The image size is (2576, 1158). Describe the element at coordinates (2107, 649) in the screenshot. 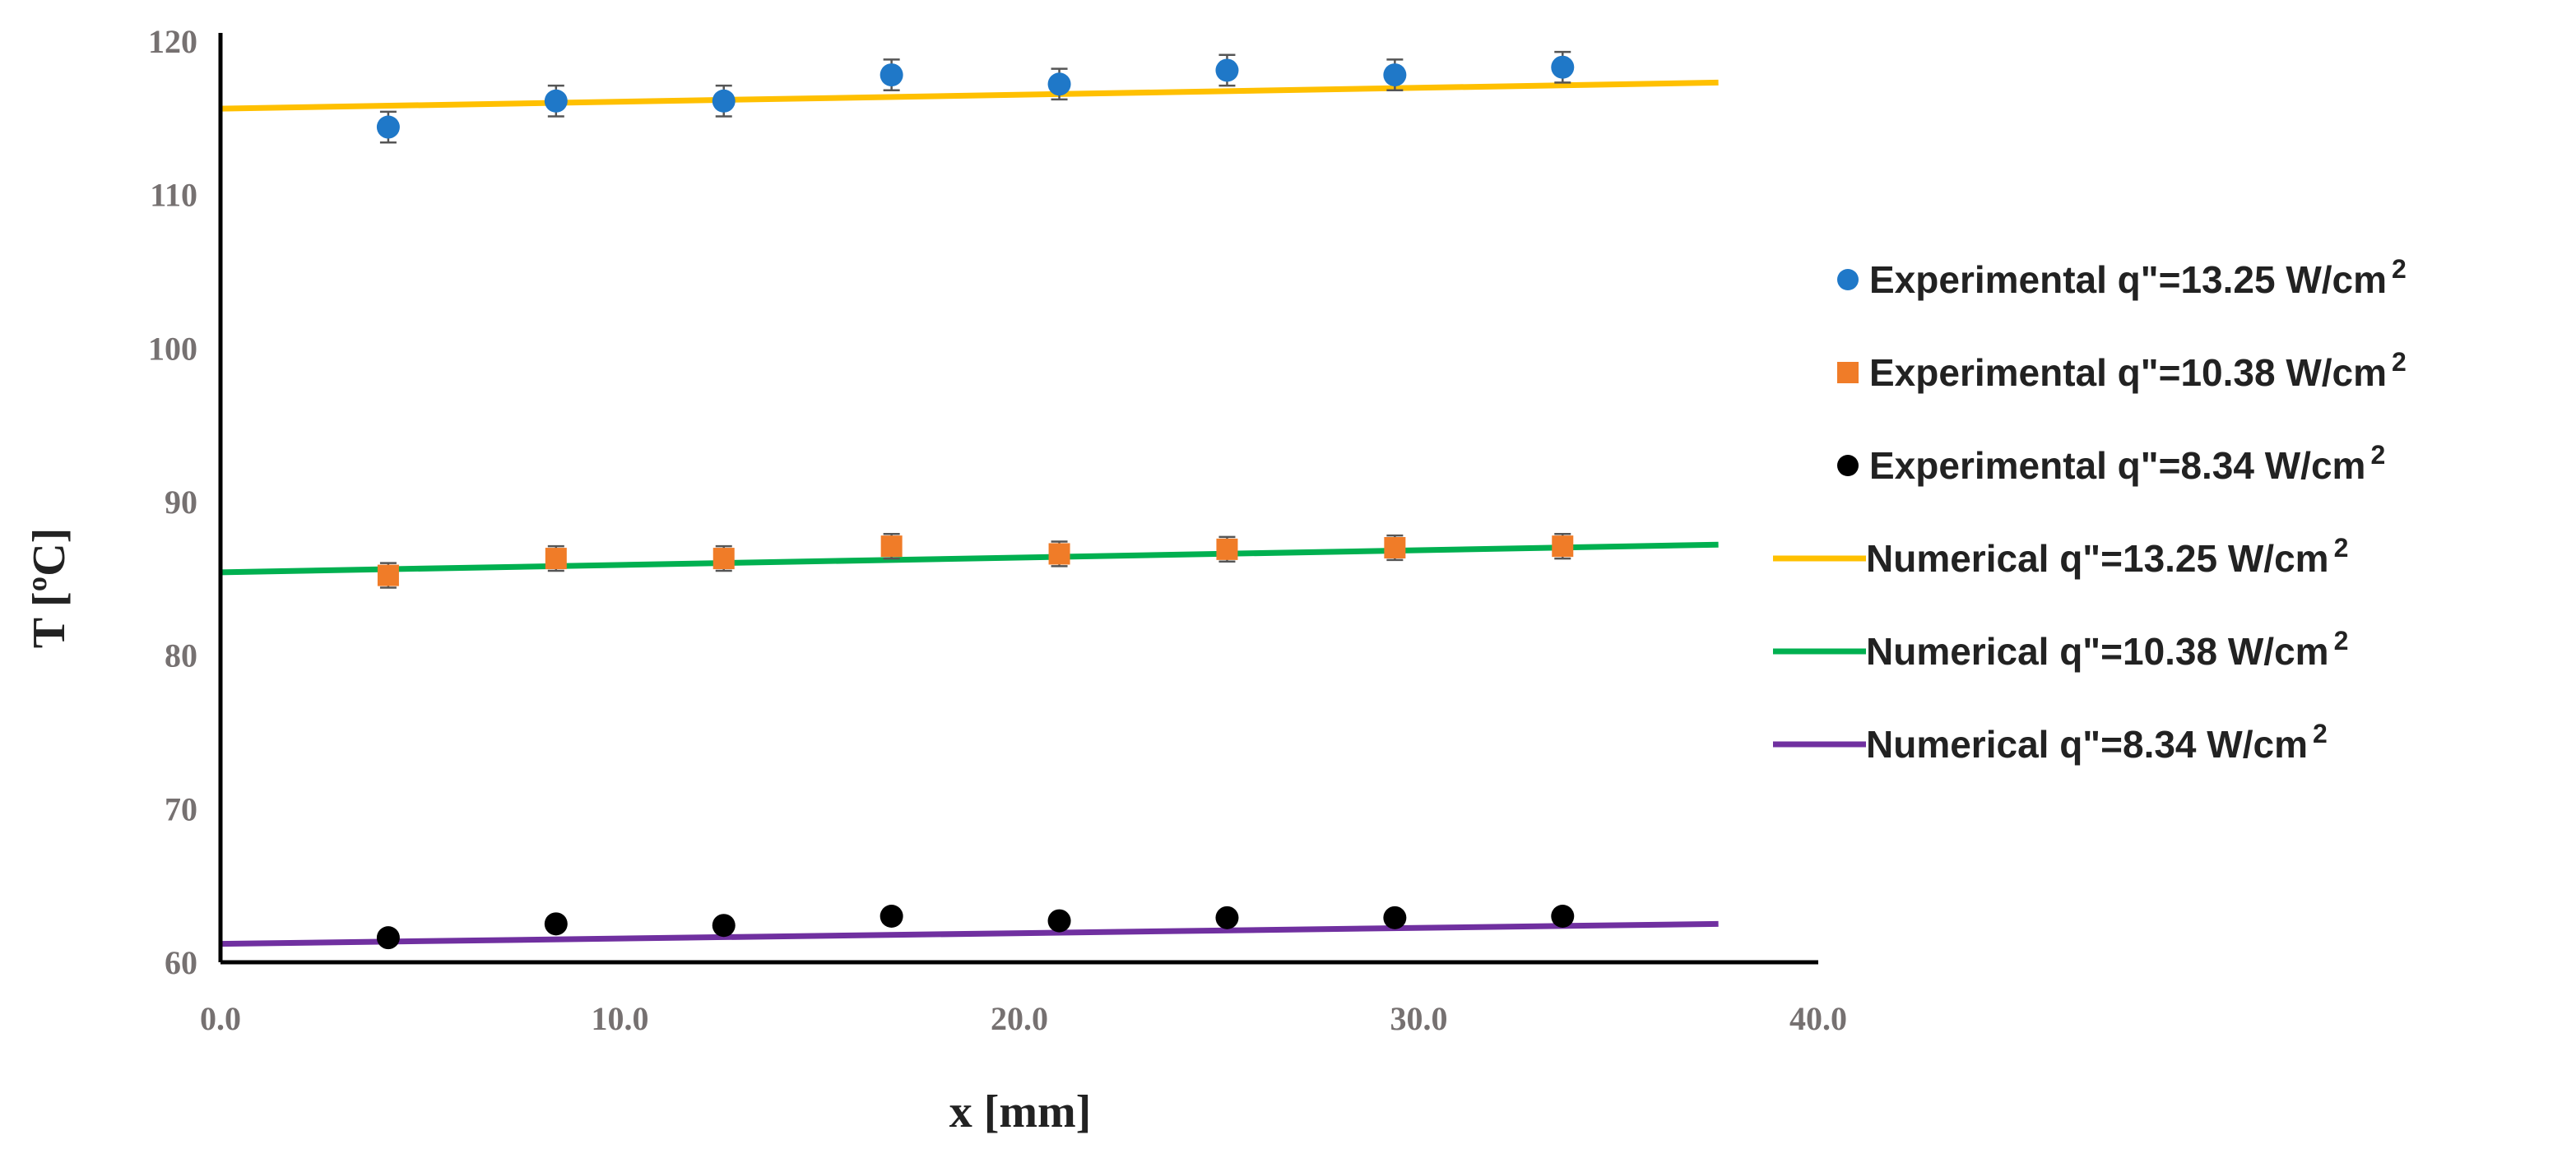

I see `legend-label: Numerical q"=10.38 W/cm 2` at that location.